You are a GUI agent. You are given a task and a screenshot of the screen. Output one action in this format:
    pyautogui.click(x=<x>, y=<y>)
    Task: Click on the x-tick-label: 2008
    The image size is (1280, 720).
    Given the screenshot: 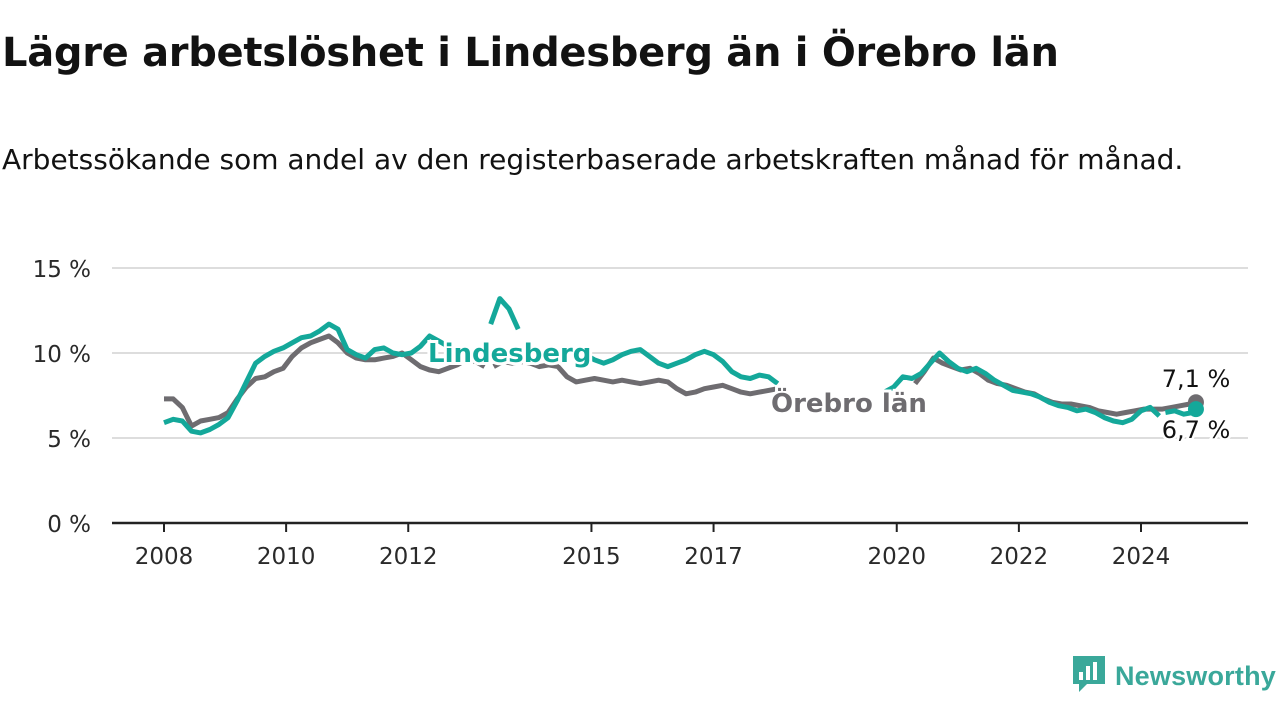 What is the action you would take?
    pyautogui.click(x=164, y=557)
    